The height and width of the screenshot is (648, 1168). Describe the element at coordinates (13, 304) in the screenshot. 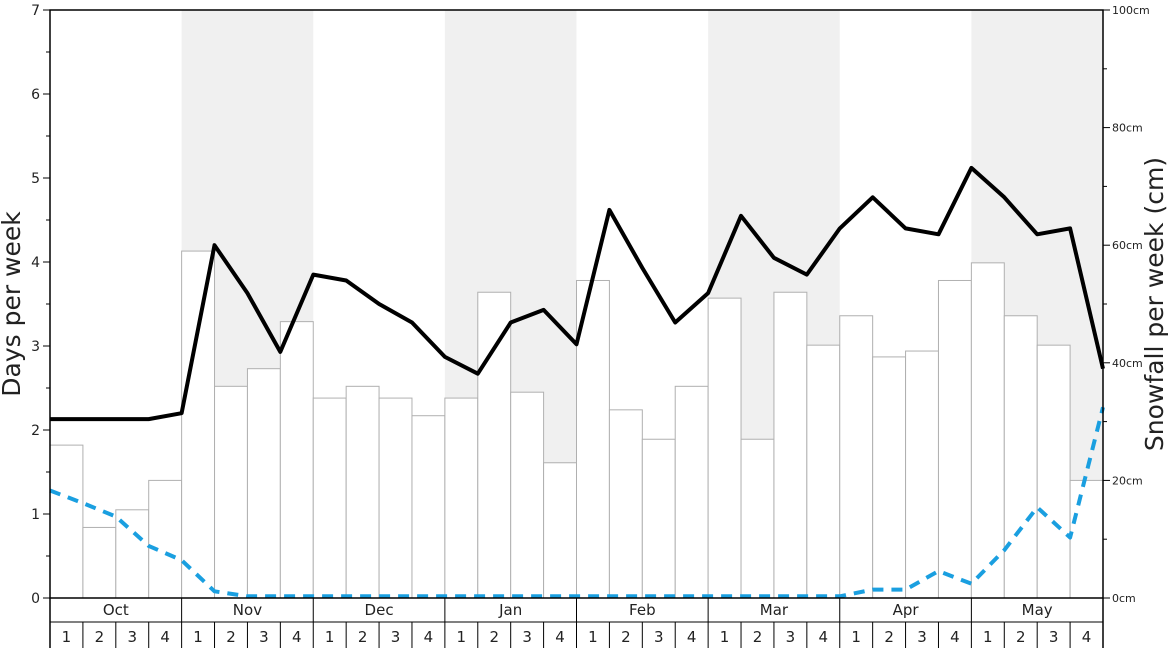

I see `y-axis-label: Days per week` at that location.